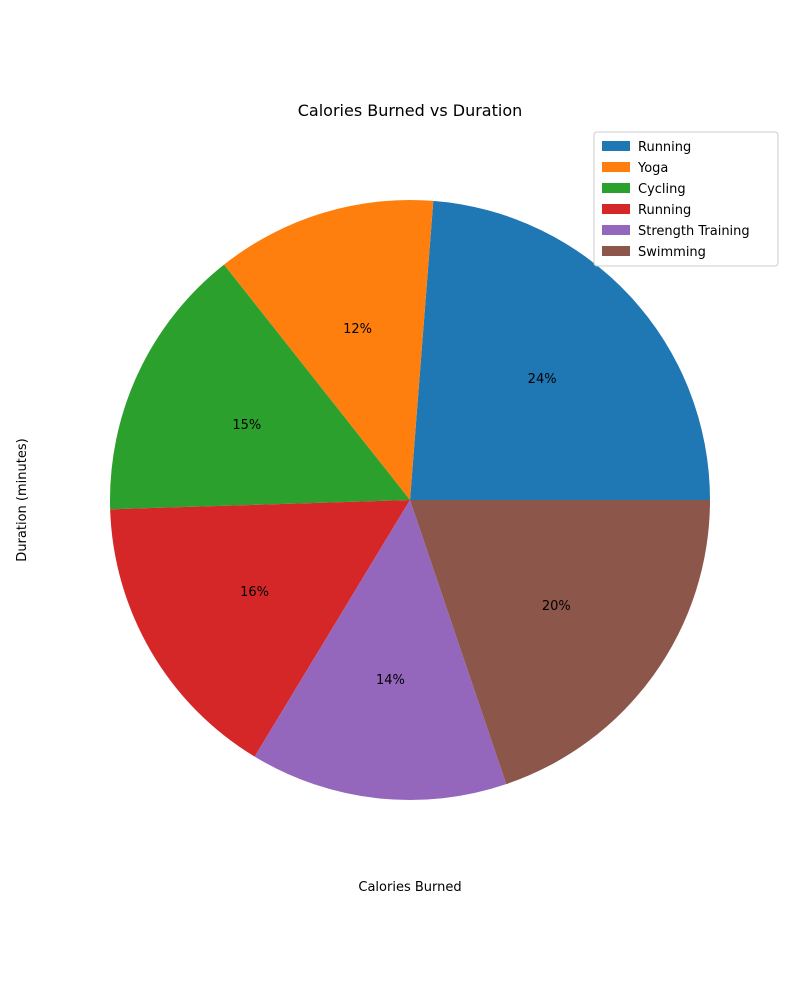 The height and width of the screenshot is (1000, 800). Describe the element at coordinates (662, 189) in the screenshot. I see `legend-label-2: Cycling` at that location.